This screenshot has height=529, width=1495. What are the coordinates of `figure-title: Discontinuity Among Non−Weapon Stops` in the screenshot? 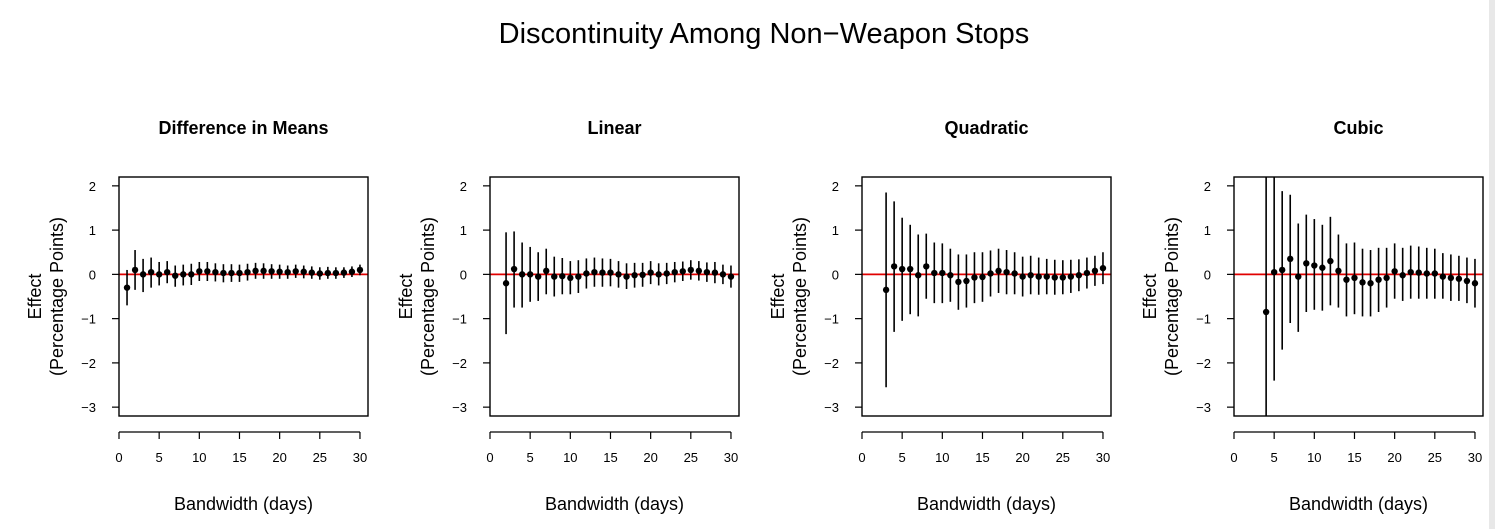 It's located at (764, 34).